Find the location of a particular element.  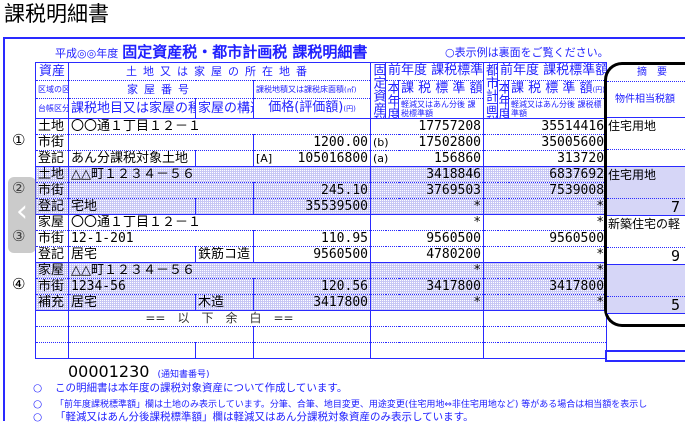

item-2-line-3: 登記 宅地 35539500 * * is located at coordinates (321, 206).